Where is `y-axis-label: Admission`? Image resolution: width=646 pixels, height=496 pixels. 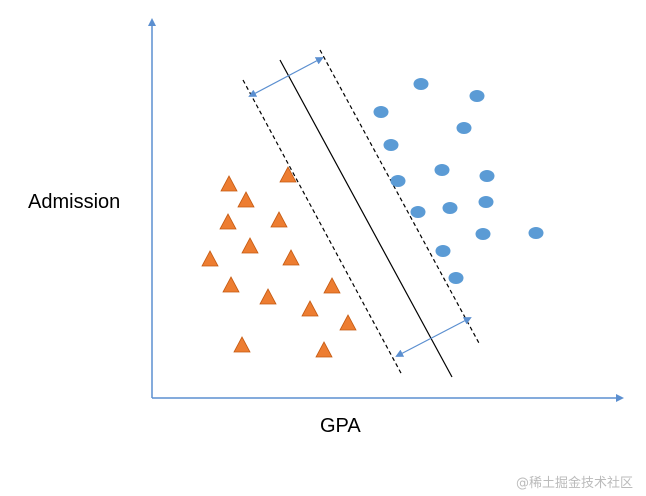 y-axis-label: Admission is located at coordinates (74, 202).